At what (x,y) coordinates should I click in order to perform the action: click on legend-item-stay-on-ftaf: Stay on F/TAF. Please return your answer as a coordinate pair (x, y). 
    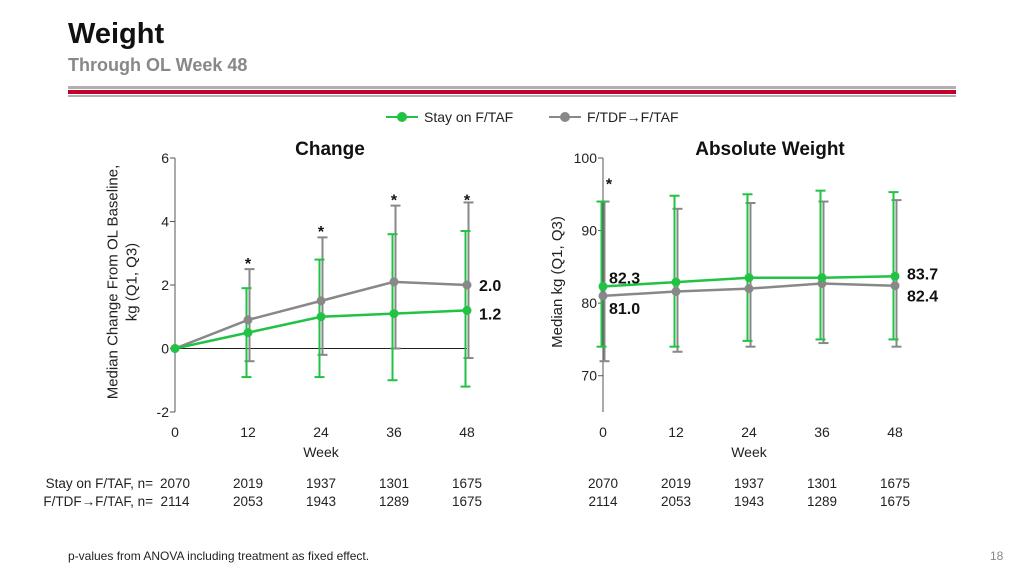
    Looking at the image, I should click on (449, 117).